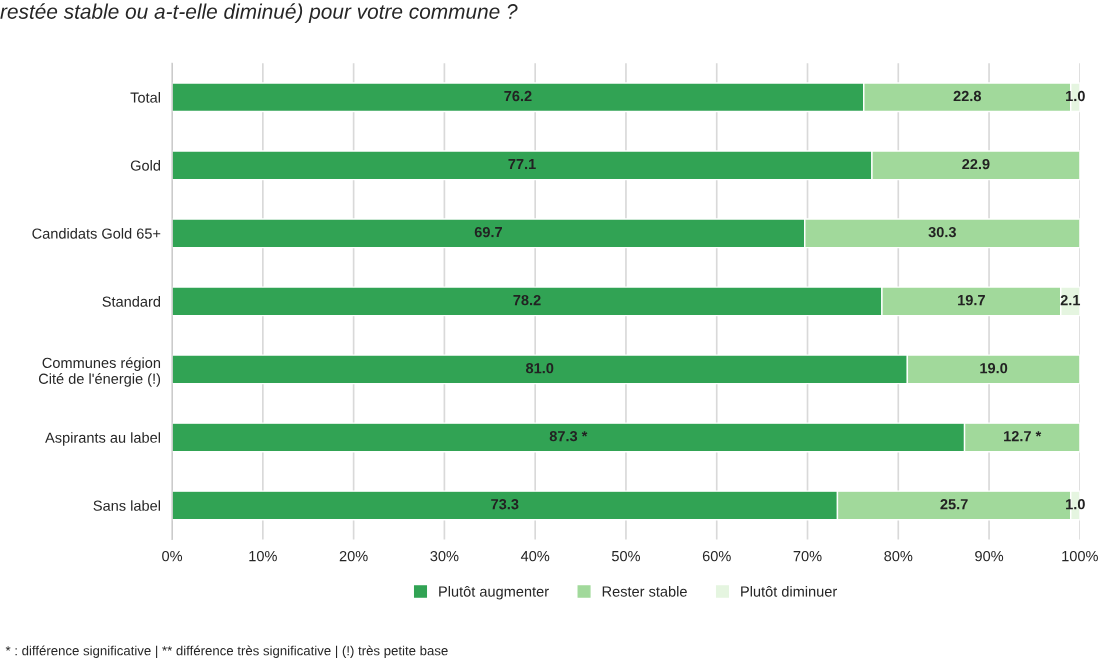  What do you see at coordinates (263, 556) in the screenshot?
I see `x-tick-label: 10%` at bounding box center [263, 556].